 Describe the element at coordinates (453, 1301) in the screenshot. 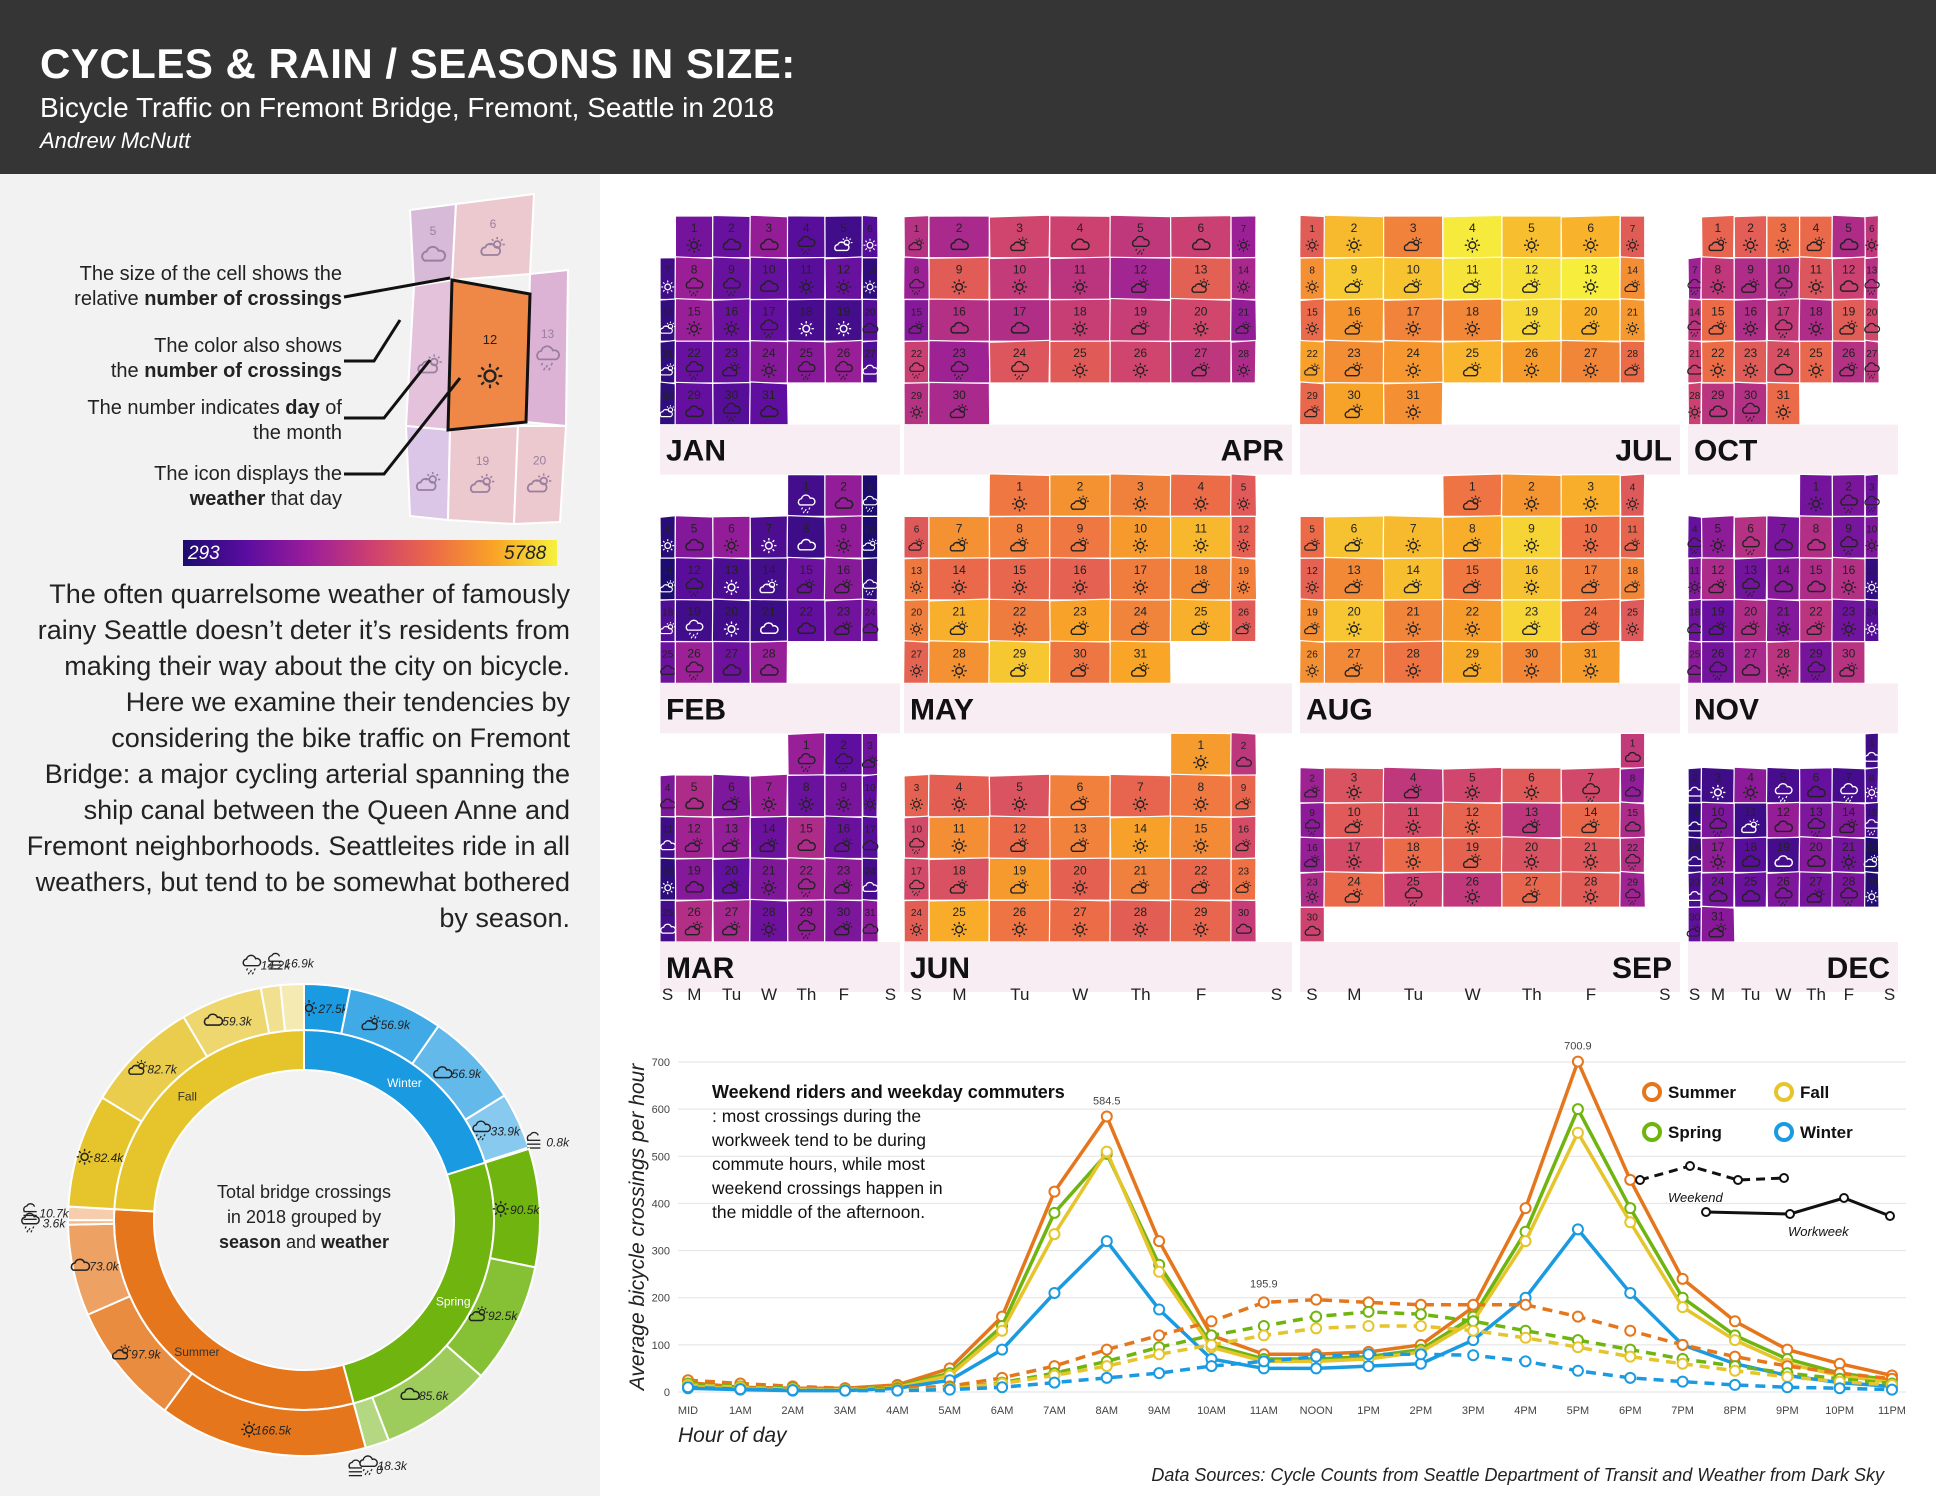

I see `donut-season-label: Spring` at that location.